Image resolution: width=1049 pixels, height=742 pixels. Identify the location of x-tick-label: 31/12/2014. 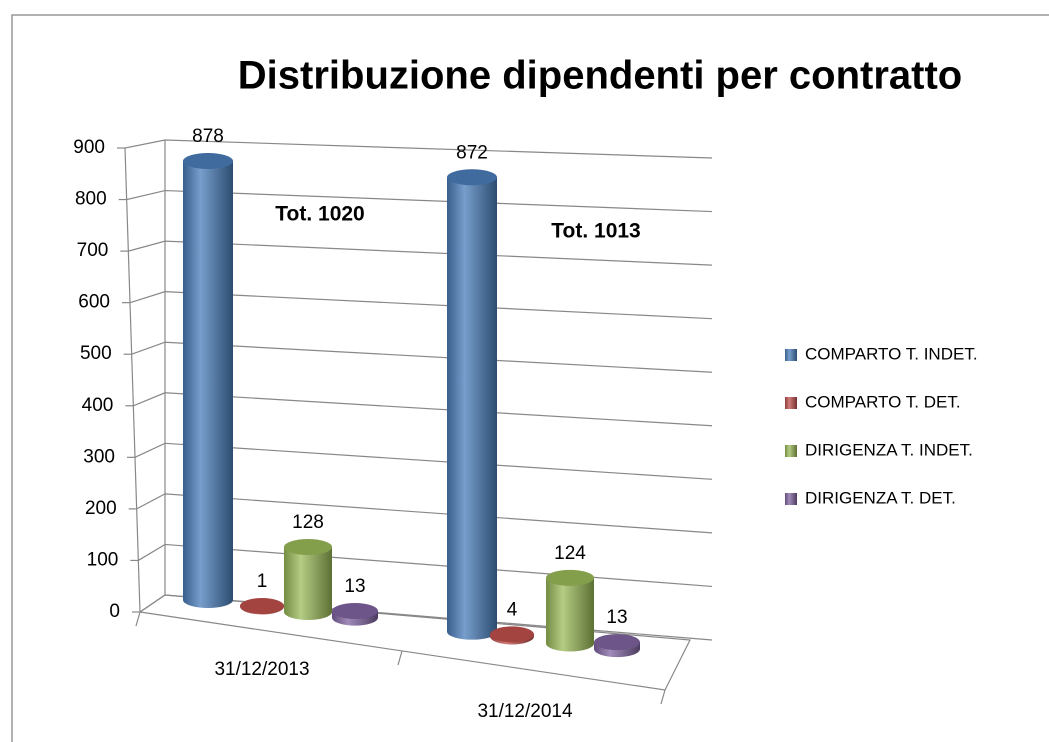
(525, 711).